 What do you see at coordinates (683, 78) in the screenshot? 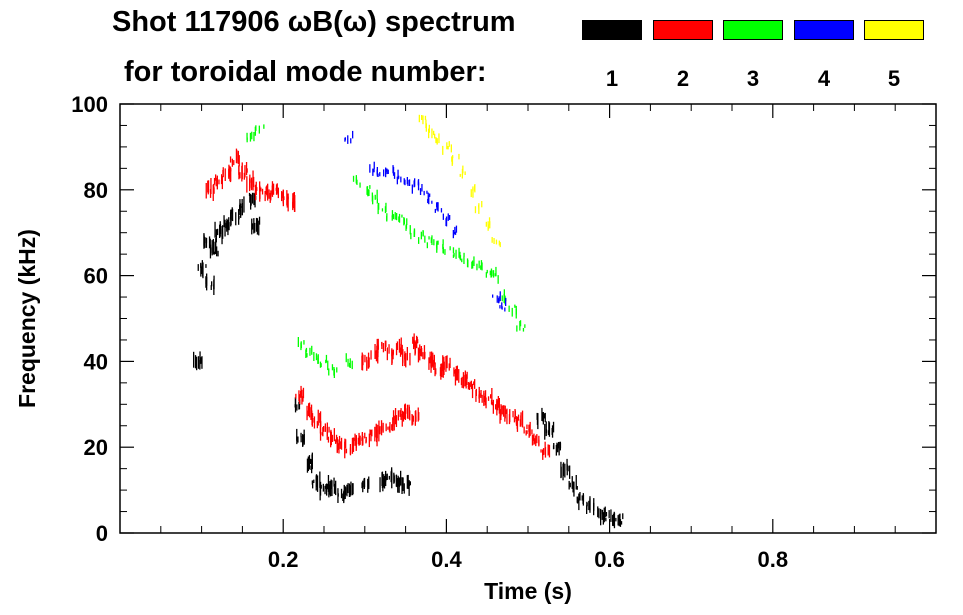
I see `legend-label-mode-2: 2` at bounding box center [683, 78].